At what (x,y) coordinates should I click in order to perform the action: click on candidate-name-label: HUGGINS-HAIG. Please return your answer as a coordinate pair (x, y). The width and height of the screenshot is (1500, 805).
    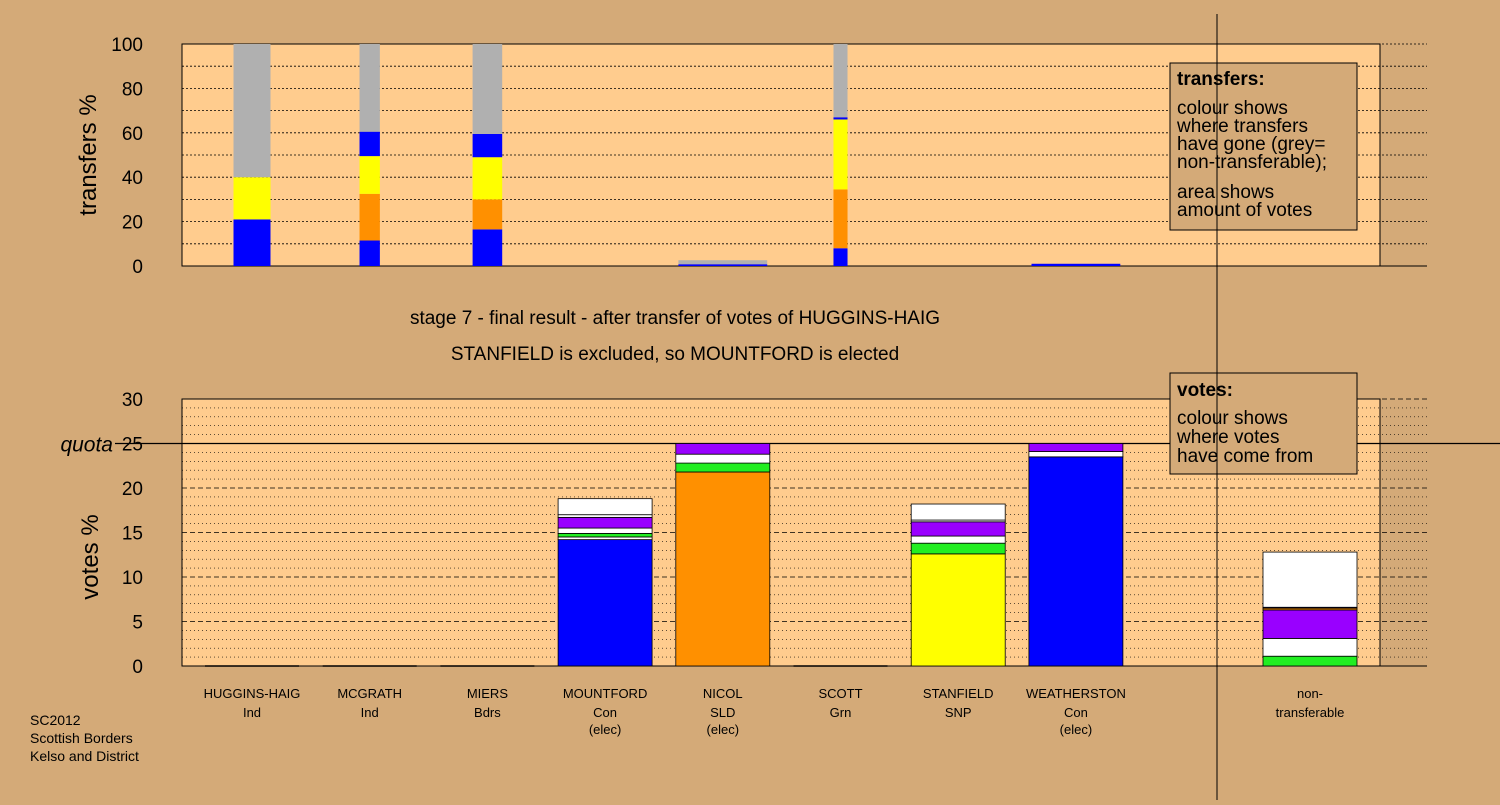
    Looking at the image, I should click on (252, 693).